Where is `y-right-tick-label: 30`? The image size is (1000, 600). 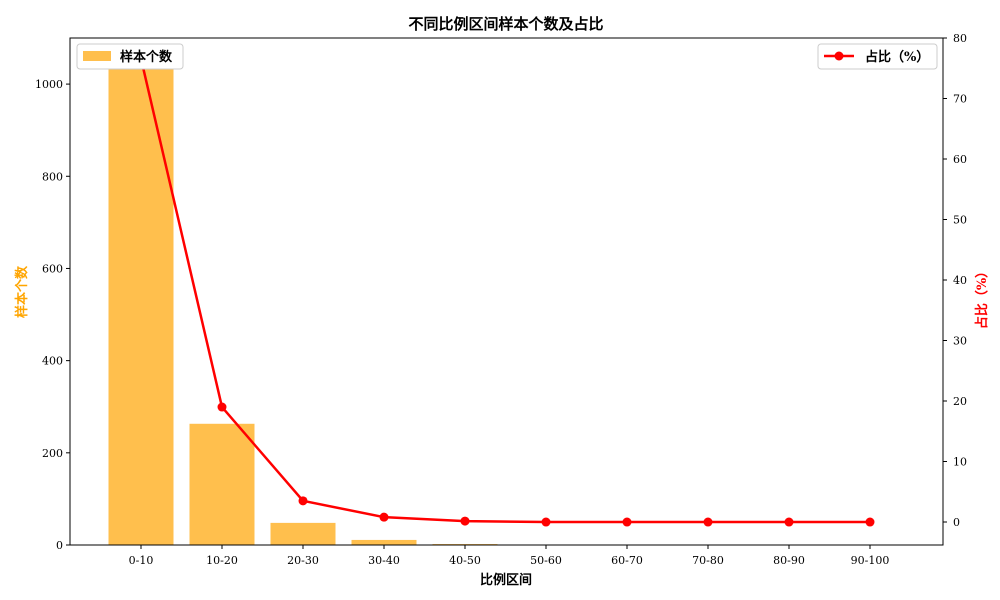
y-right-tick-label: 30 is located at coordinates (960, 341).